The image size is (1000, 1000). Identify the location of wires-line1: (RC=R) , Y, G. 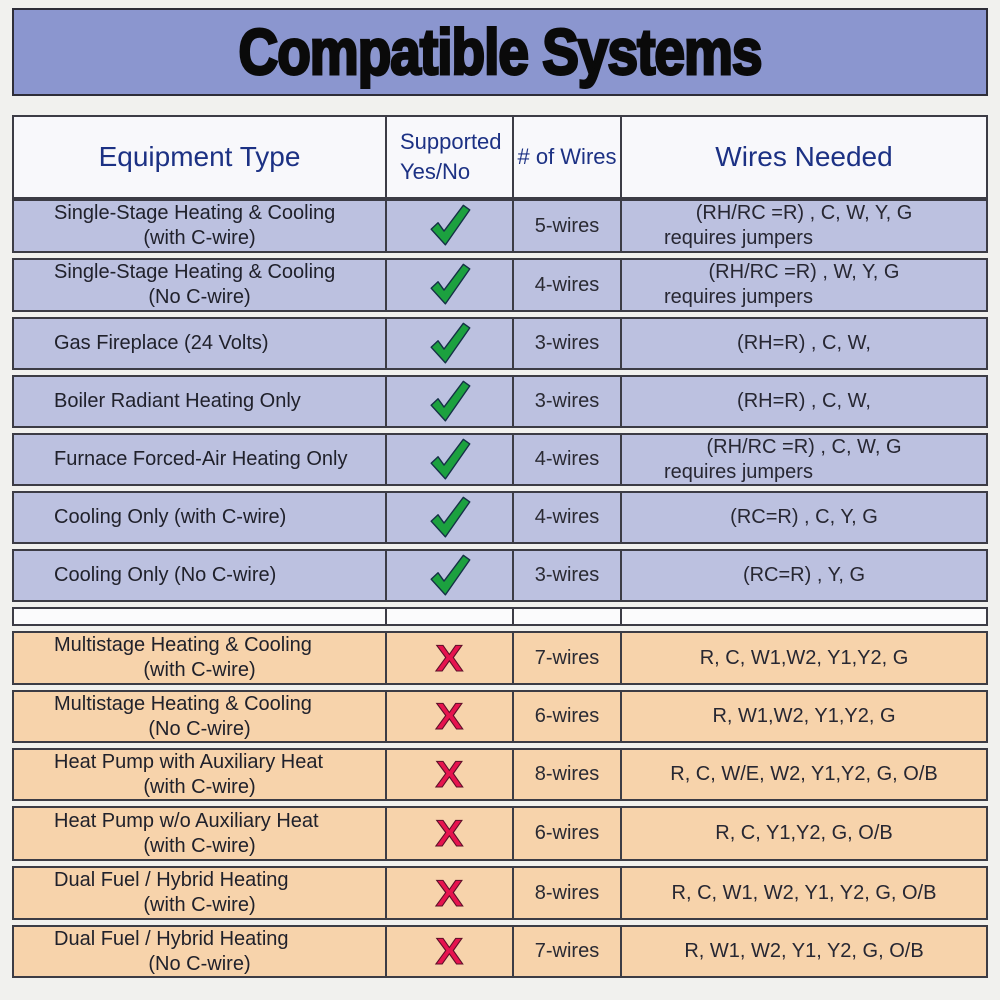
(804, 575).